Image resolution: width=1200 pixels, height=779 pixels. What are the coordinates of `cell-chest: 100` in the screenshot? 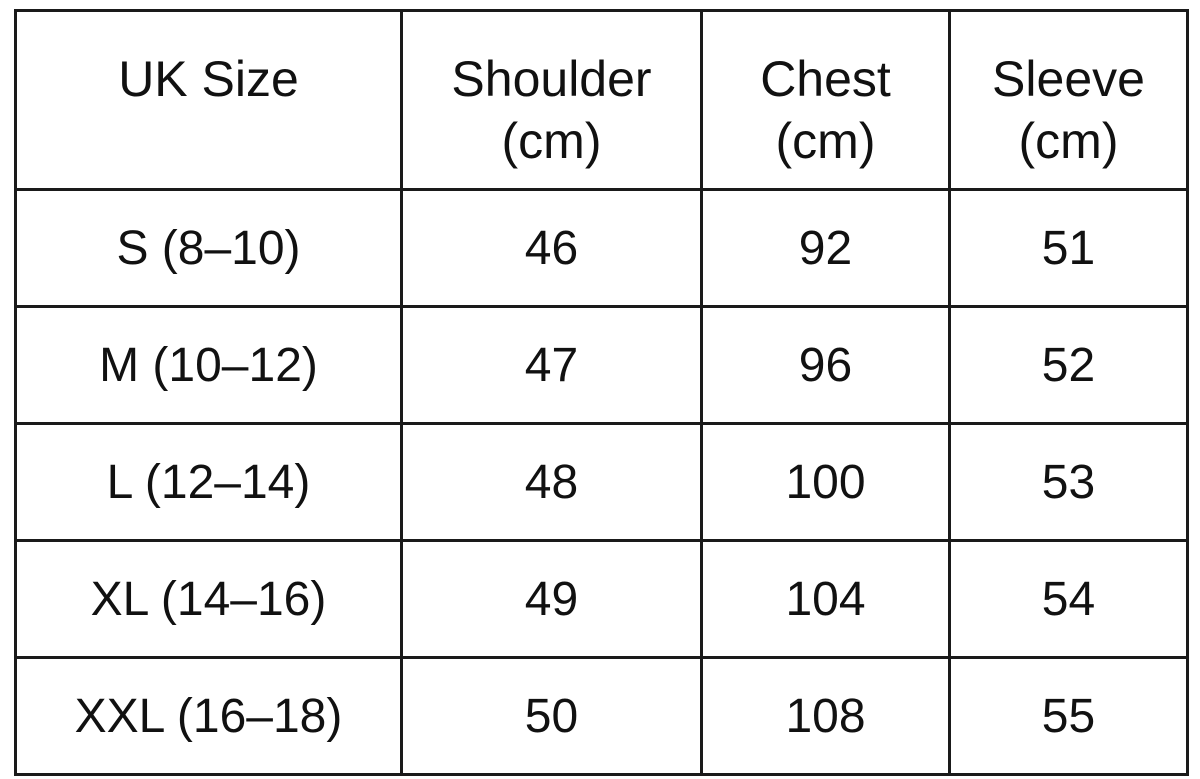 It's located at (825, 482).